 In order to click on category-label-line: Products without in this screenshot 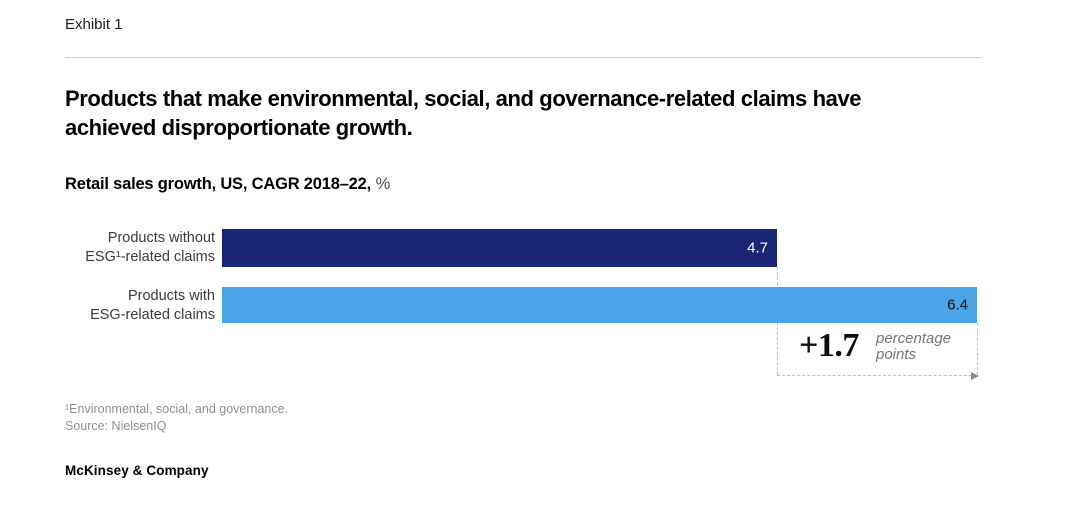, I will do `click(161, 238)`.